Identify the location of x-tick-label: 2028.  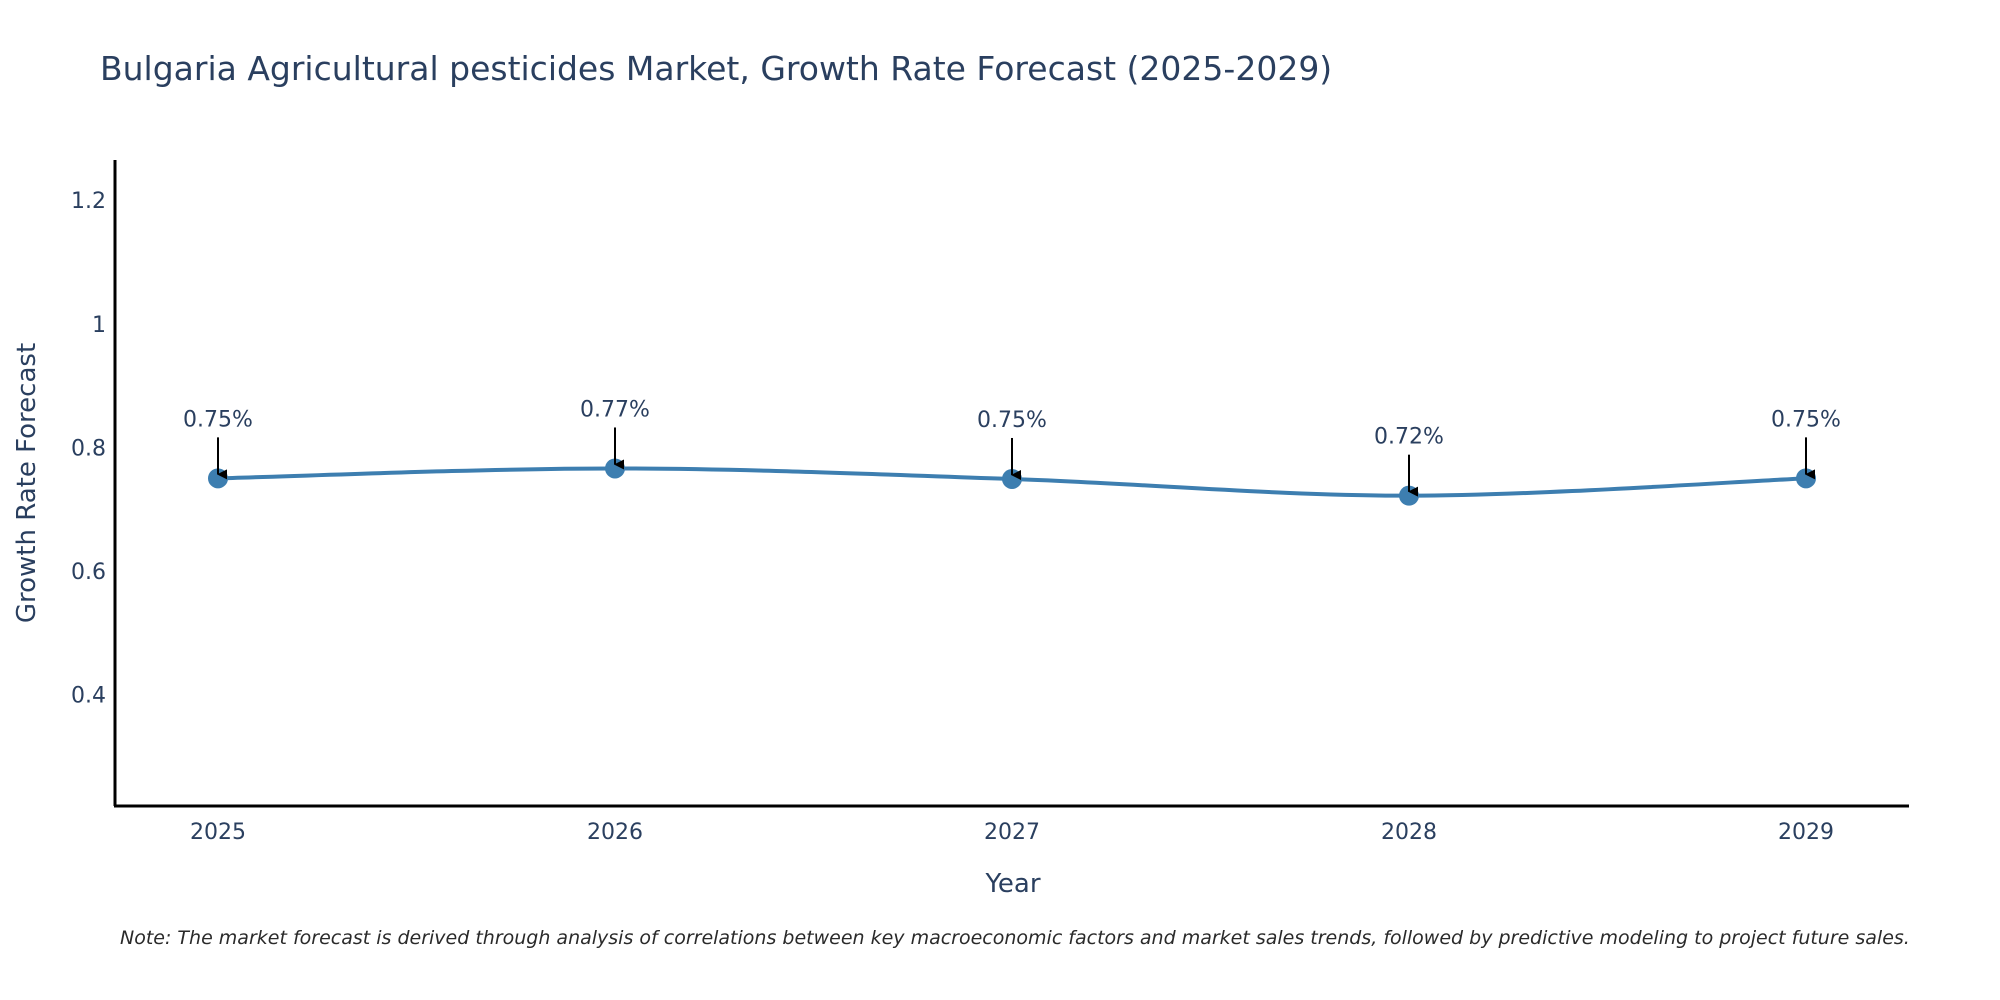
(1409, 832).